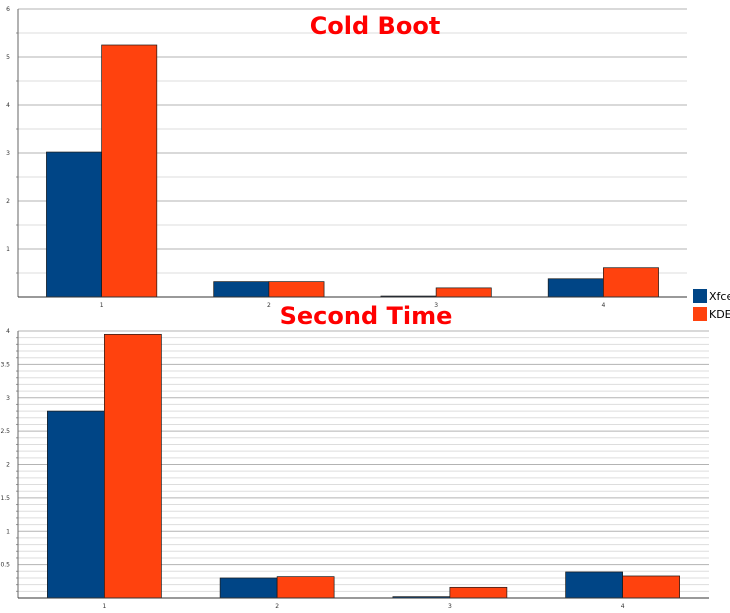 The image size is (730, 613). What do you see at coordinates (5, 431) in the screenshot?
I see `y-tick-label: 2.5` at bounding box center [5, 431].